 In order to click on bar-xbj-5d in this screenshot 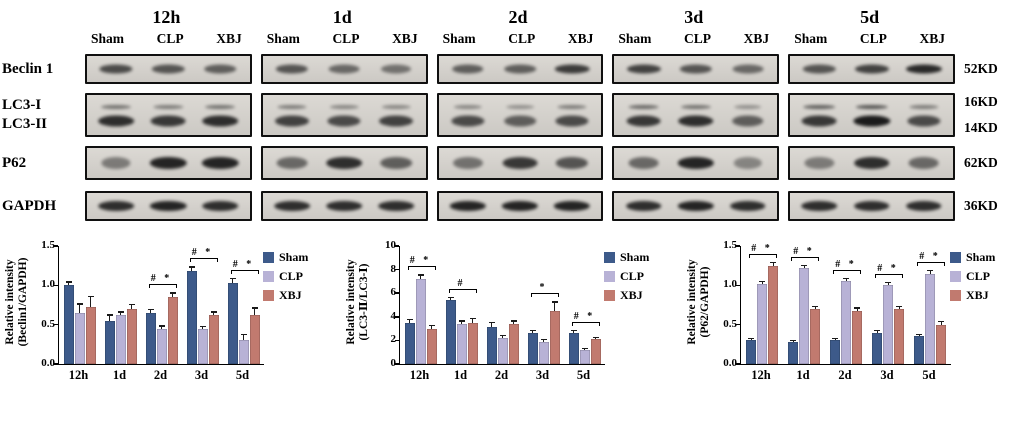, I will do `click(941, 342)`.